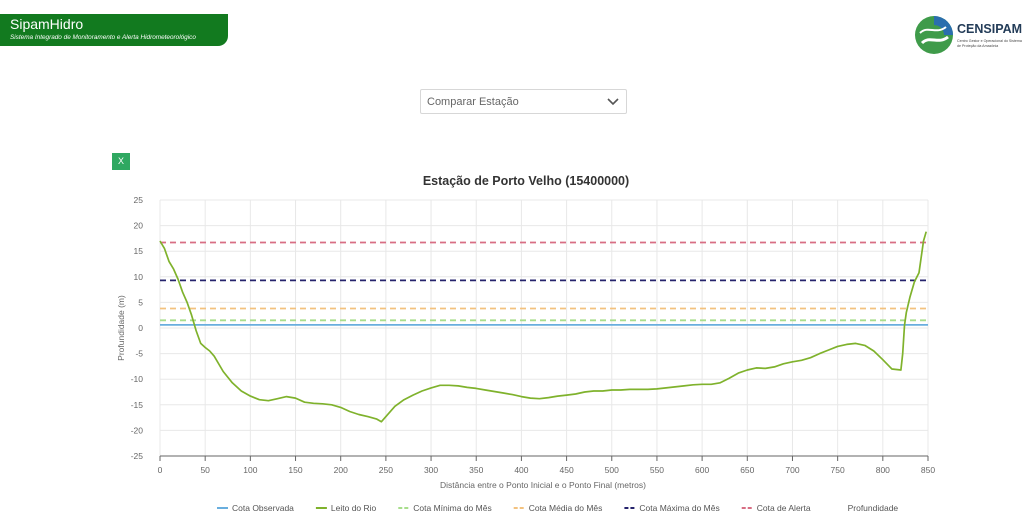 The width and height of the screenshot is (1030, 531). What do you see at coordinates (140, 302) in the screenshot?
I see `y-tick-label: 5` at bounding box center [140, 302].